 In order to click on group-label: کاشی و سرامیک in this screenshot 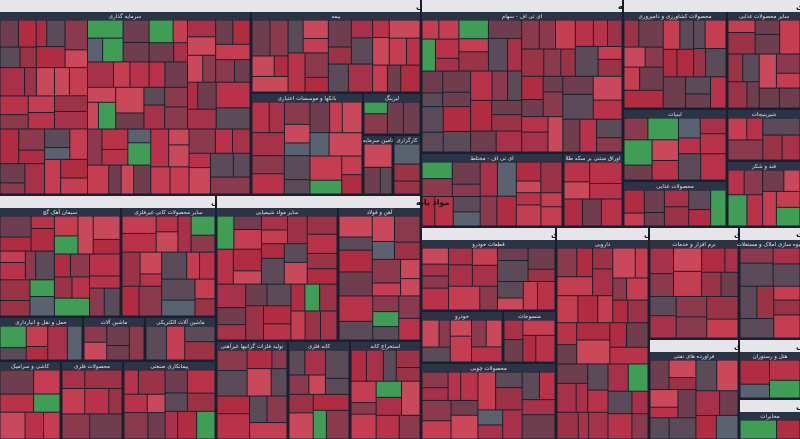, I will do `click(30, 366)`.